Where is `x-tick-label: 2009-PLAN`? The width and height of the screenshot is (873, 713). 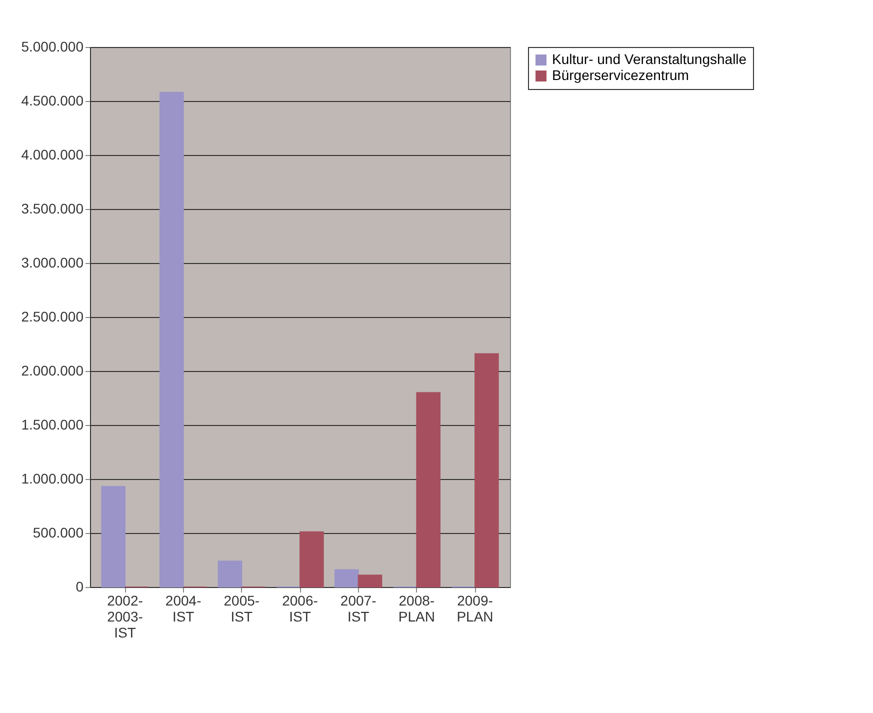
x-tick-label: 2009-PLAN is located at coordinates (475, 608).